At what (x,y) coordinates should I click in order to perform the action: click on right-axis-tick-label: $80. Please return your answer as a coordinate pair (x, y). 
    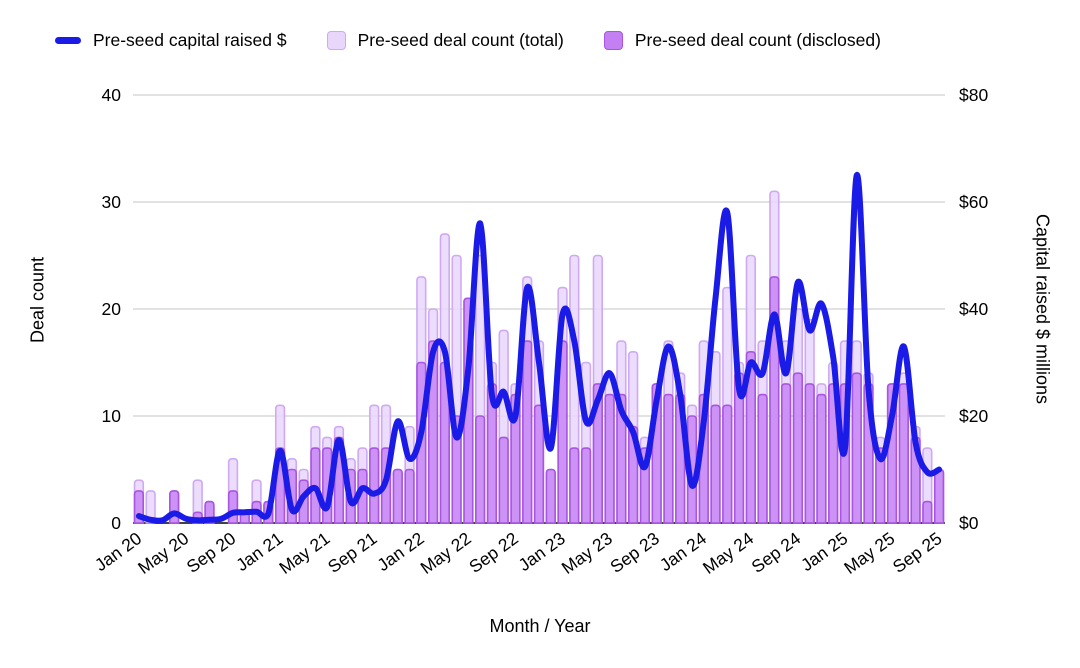
    Looking at the image, I should click on (973, 95).